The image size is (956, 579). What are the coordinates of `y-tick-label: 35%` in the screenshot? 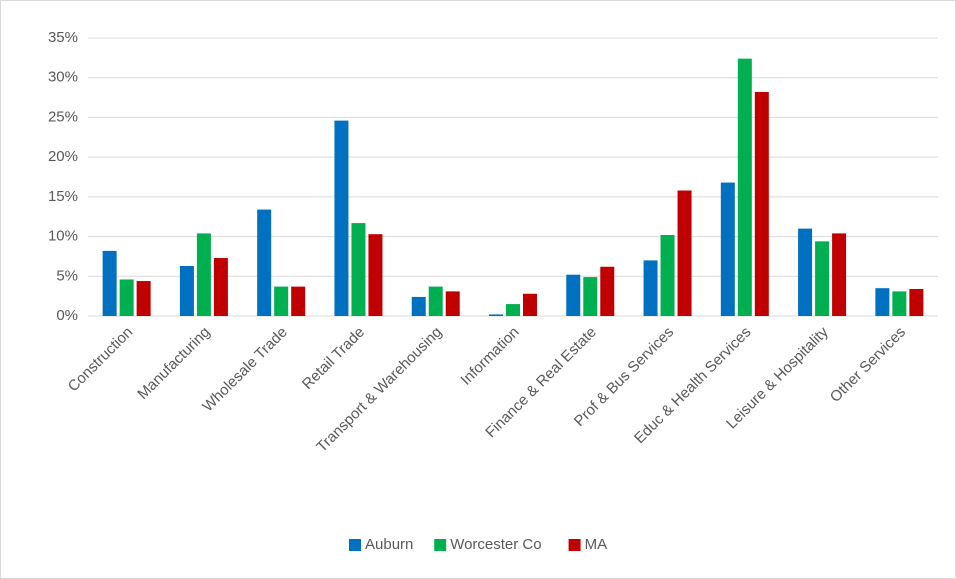 It's located at (63, 37).